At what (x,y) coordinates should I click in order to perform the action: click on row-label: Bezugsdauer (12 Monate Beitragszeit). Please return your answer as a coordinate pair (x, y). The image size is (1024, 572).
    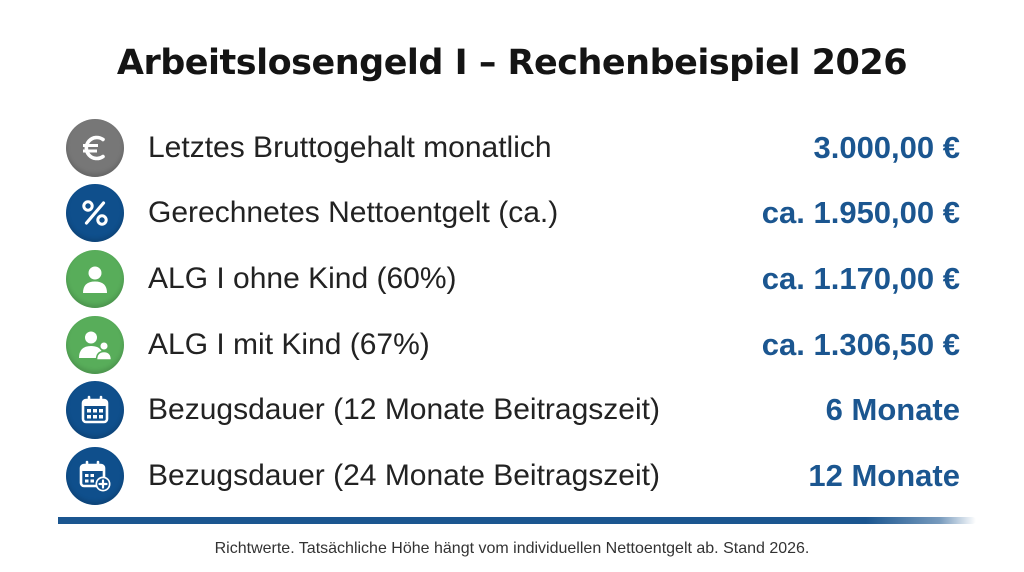
    Looking at the image, I should click on (404, 410).